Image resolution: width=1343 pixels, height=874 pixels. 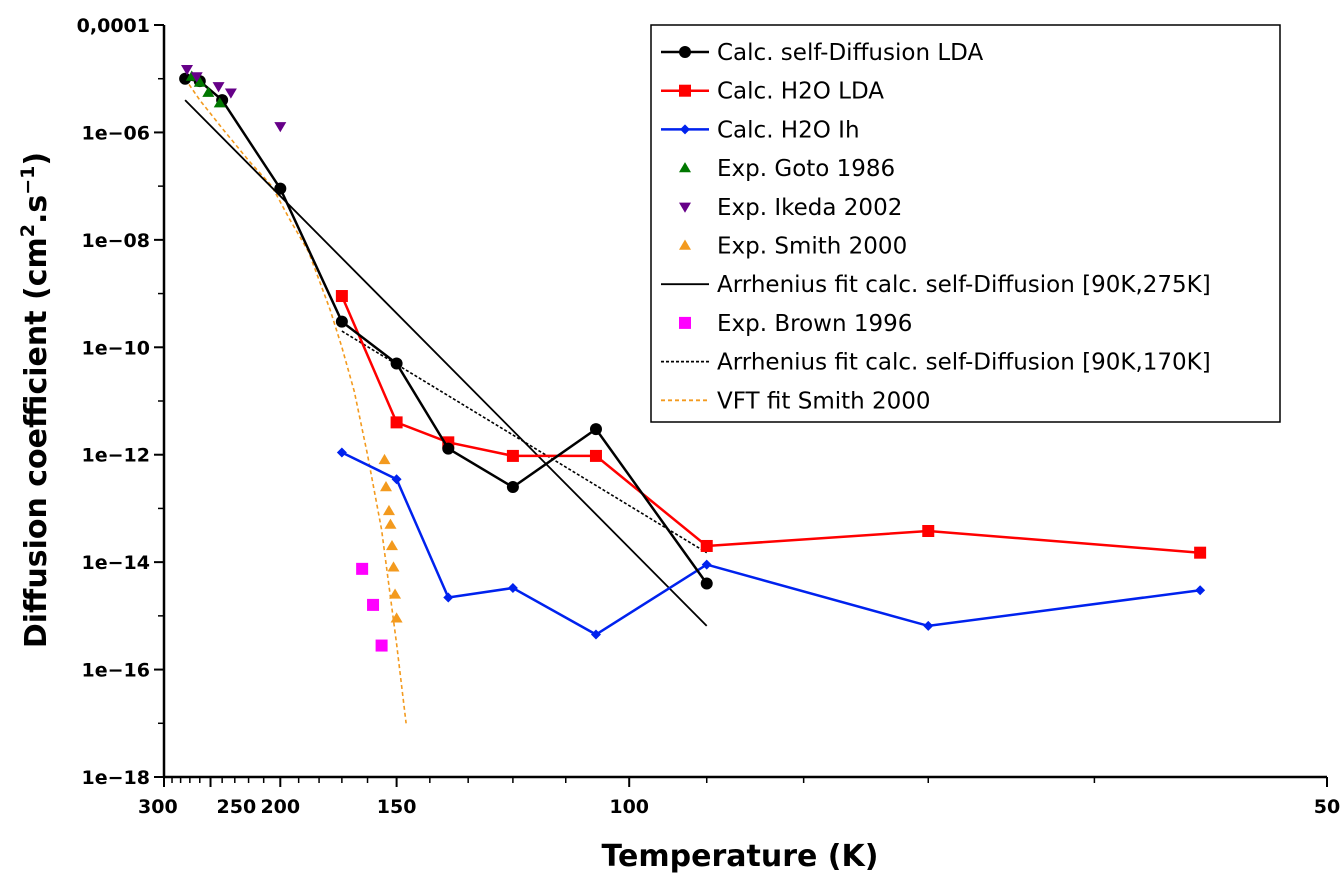 I want to click on y-tick-label: 1e−18, so click(x=116, y=778).